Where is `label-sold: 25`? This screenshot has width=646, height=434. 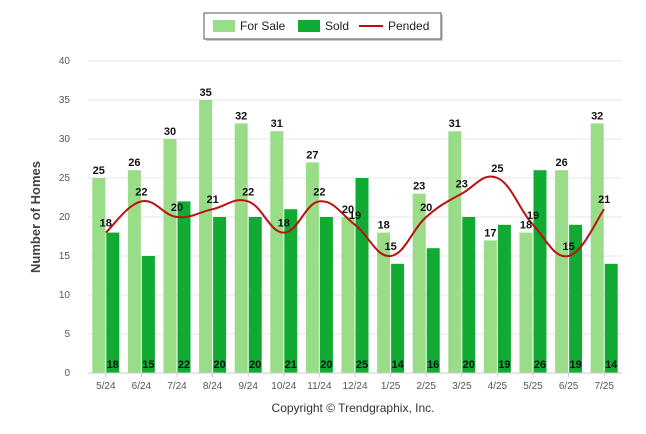 label-sold: 25 is located at coordinates (362, 365).